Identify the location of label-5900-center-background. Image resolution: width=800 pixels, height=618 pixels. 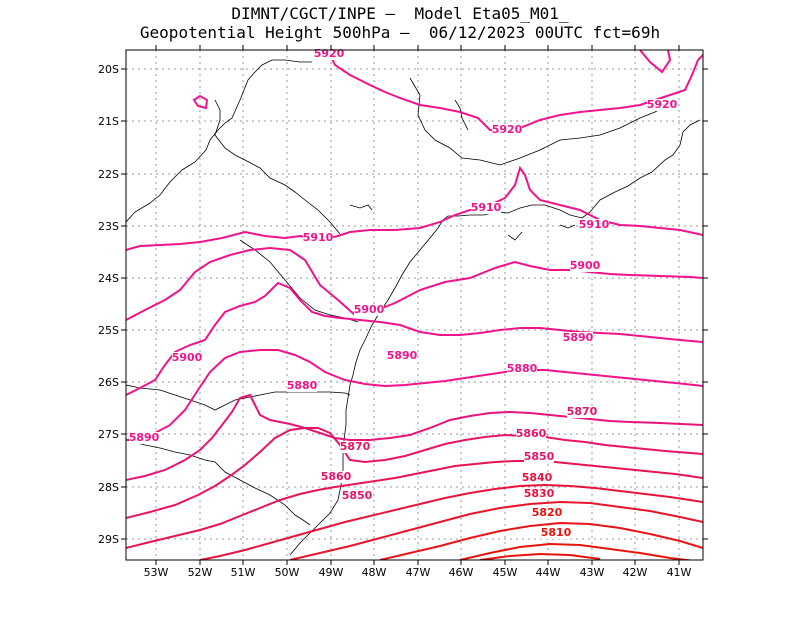
(369, 310).